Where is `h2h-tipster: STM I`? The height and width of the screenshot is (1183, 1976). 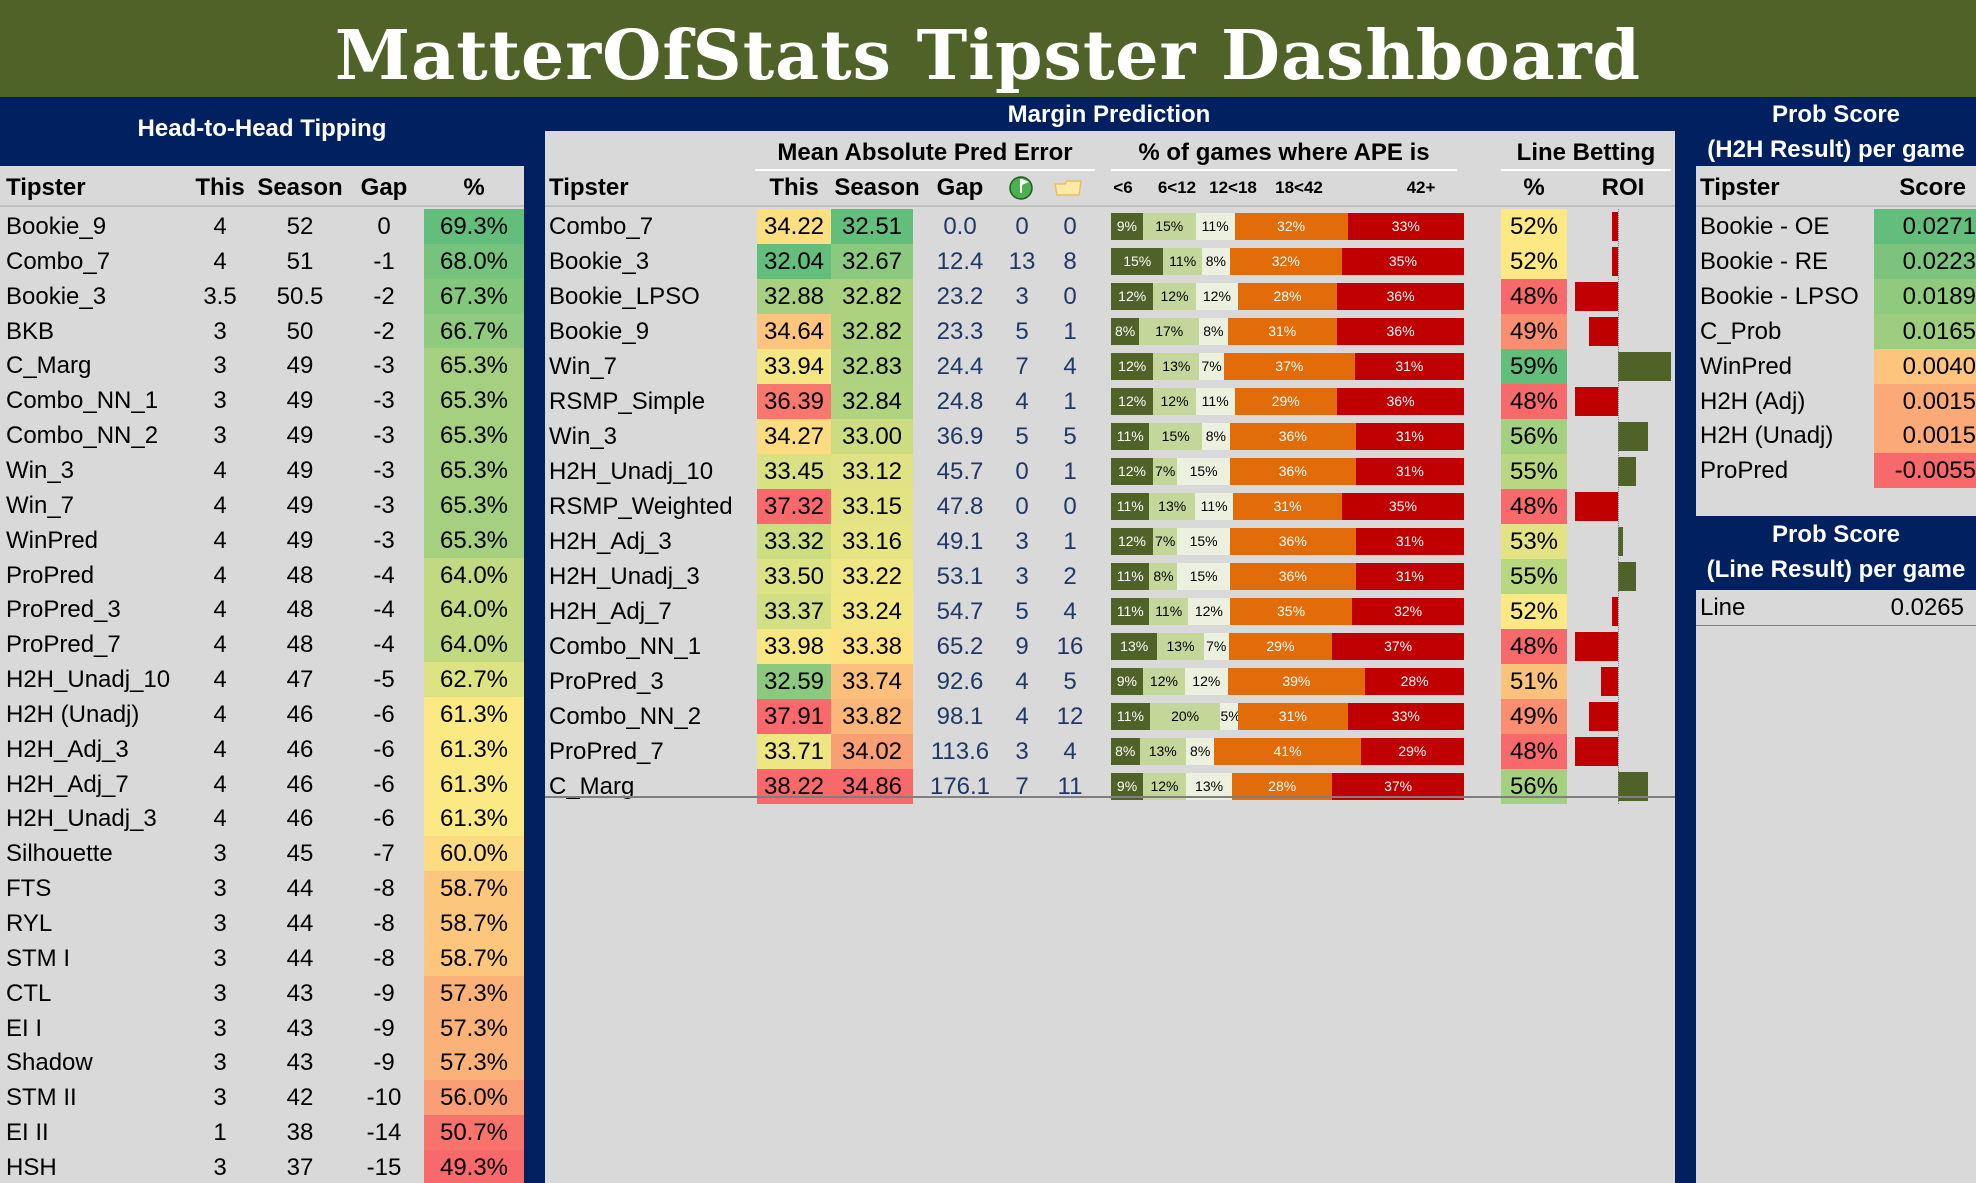
h2h-tipster: STM I is located at coordinates (38, 958).